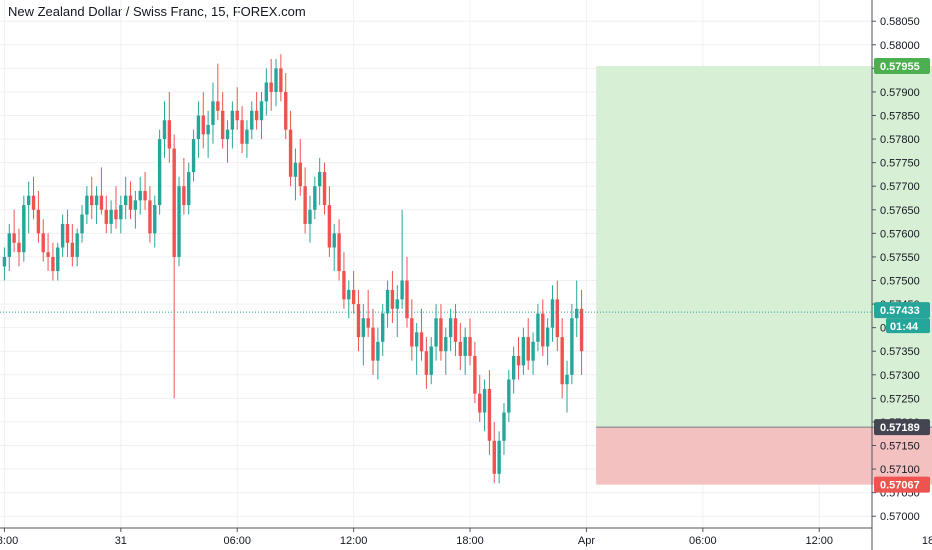 This screenshot has width=932, height=550. I want to click on time-tick-label: Apr, so click(586, 541).